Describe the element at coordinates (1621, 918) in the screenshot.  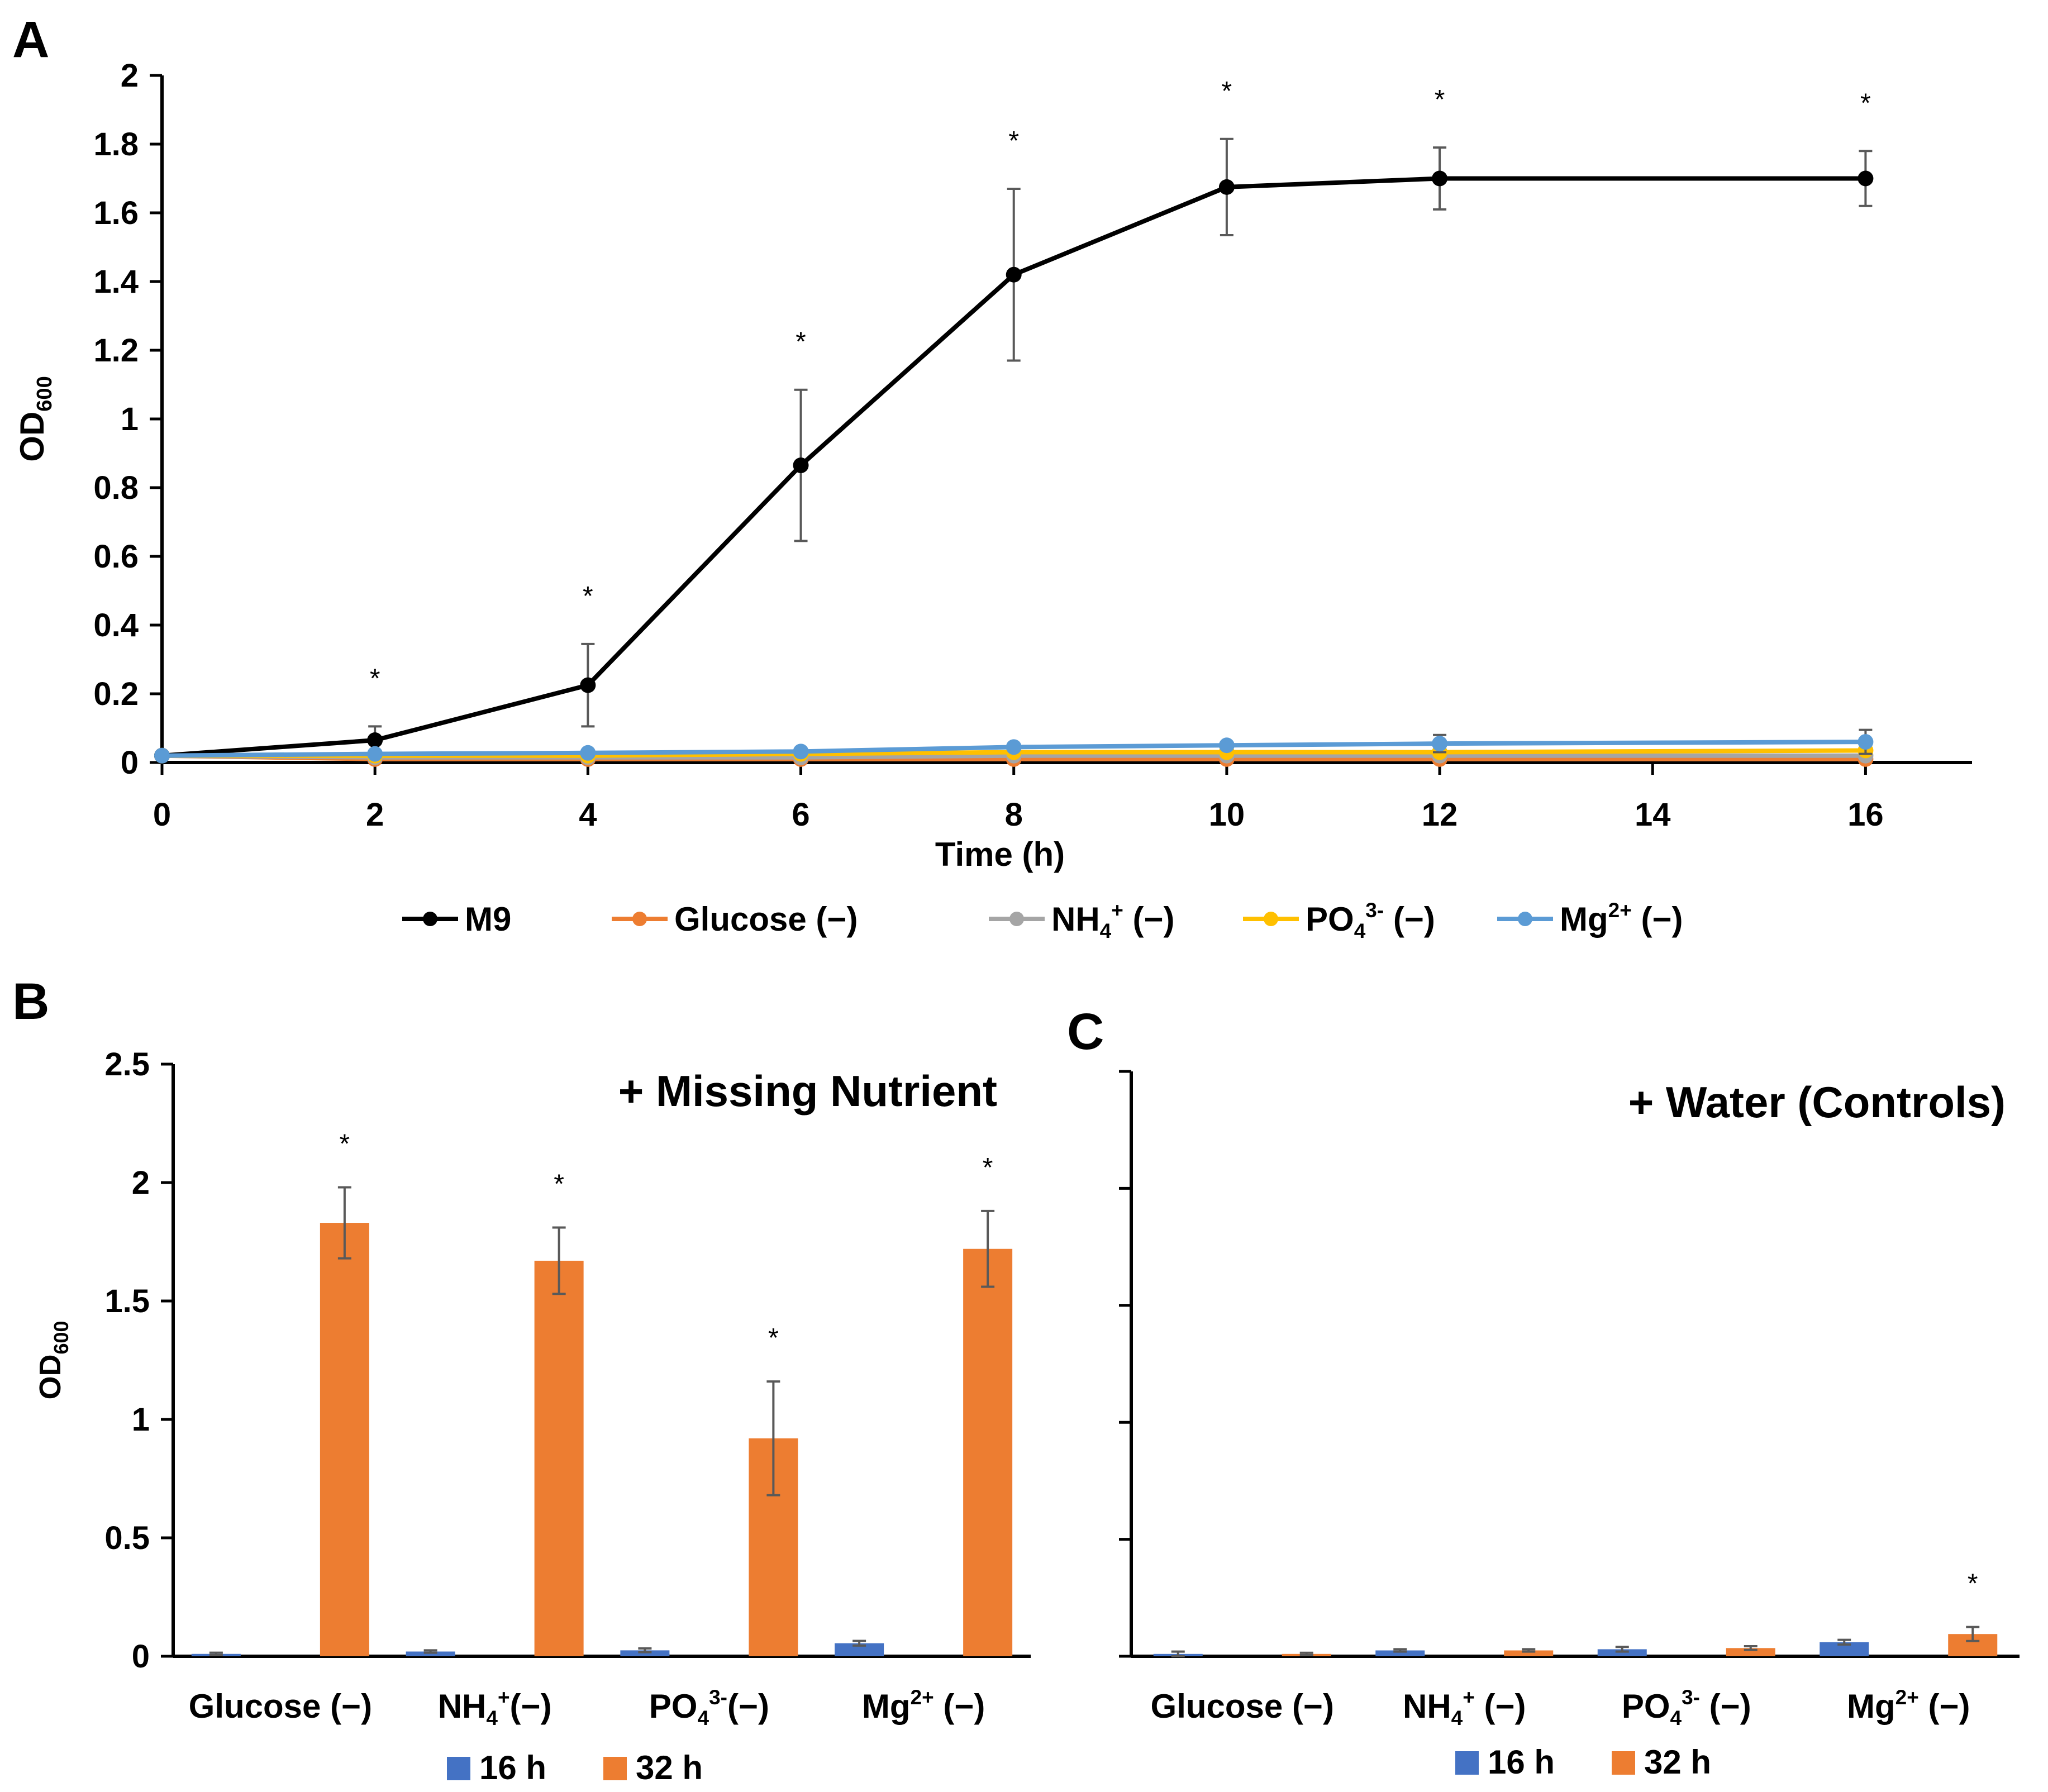
I see `legend-label: Mg2+ (−)` at that location.